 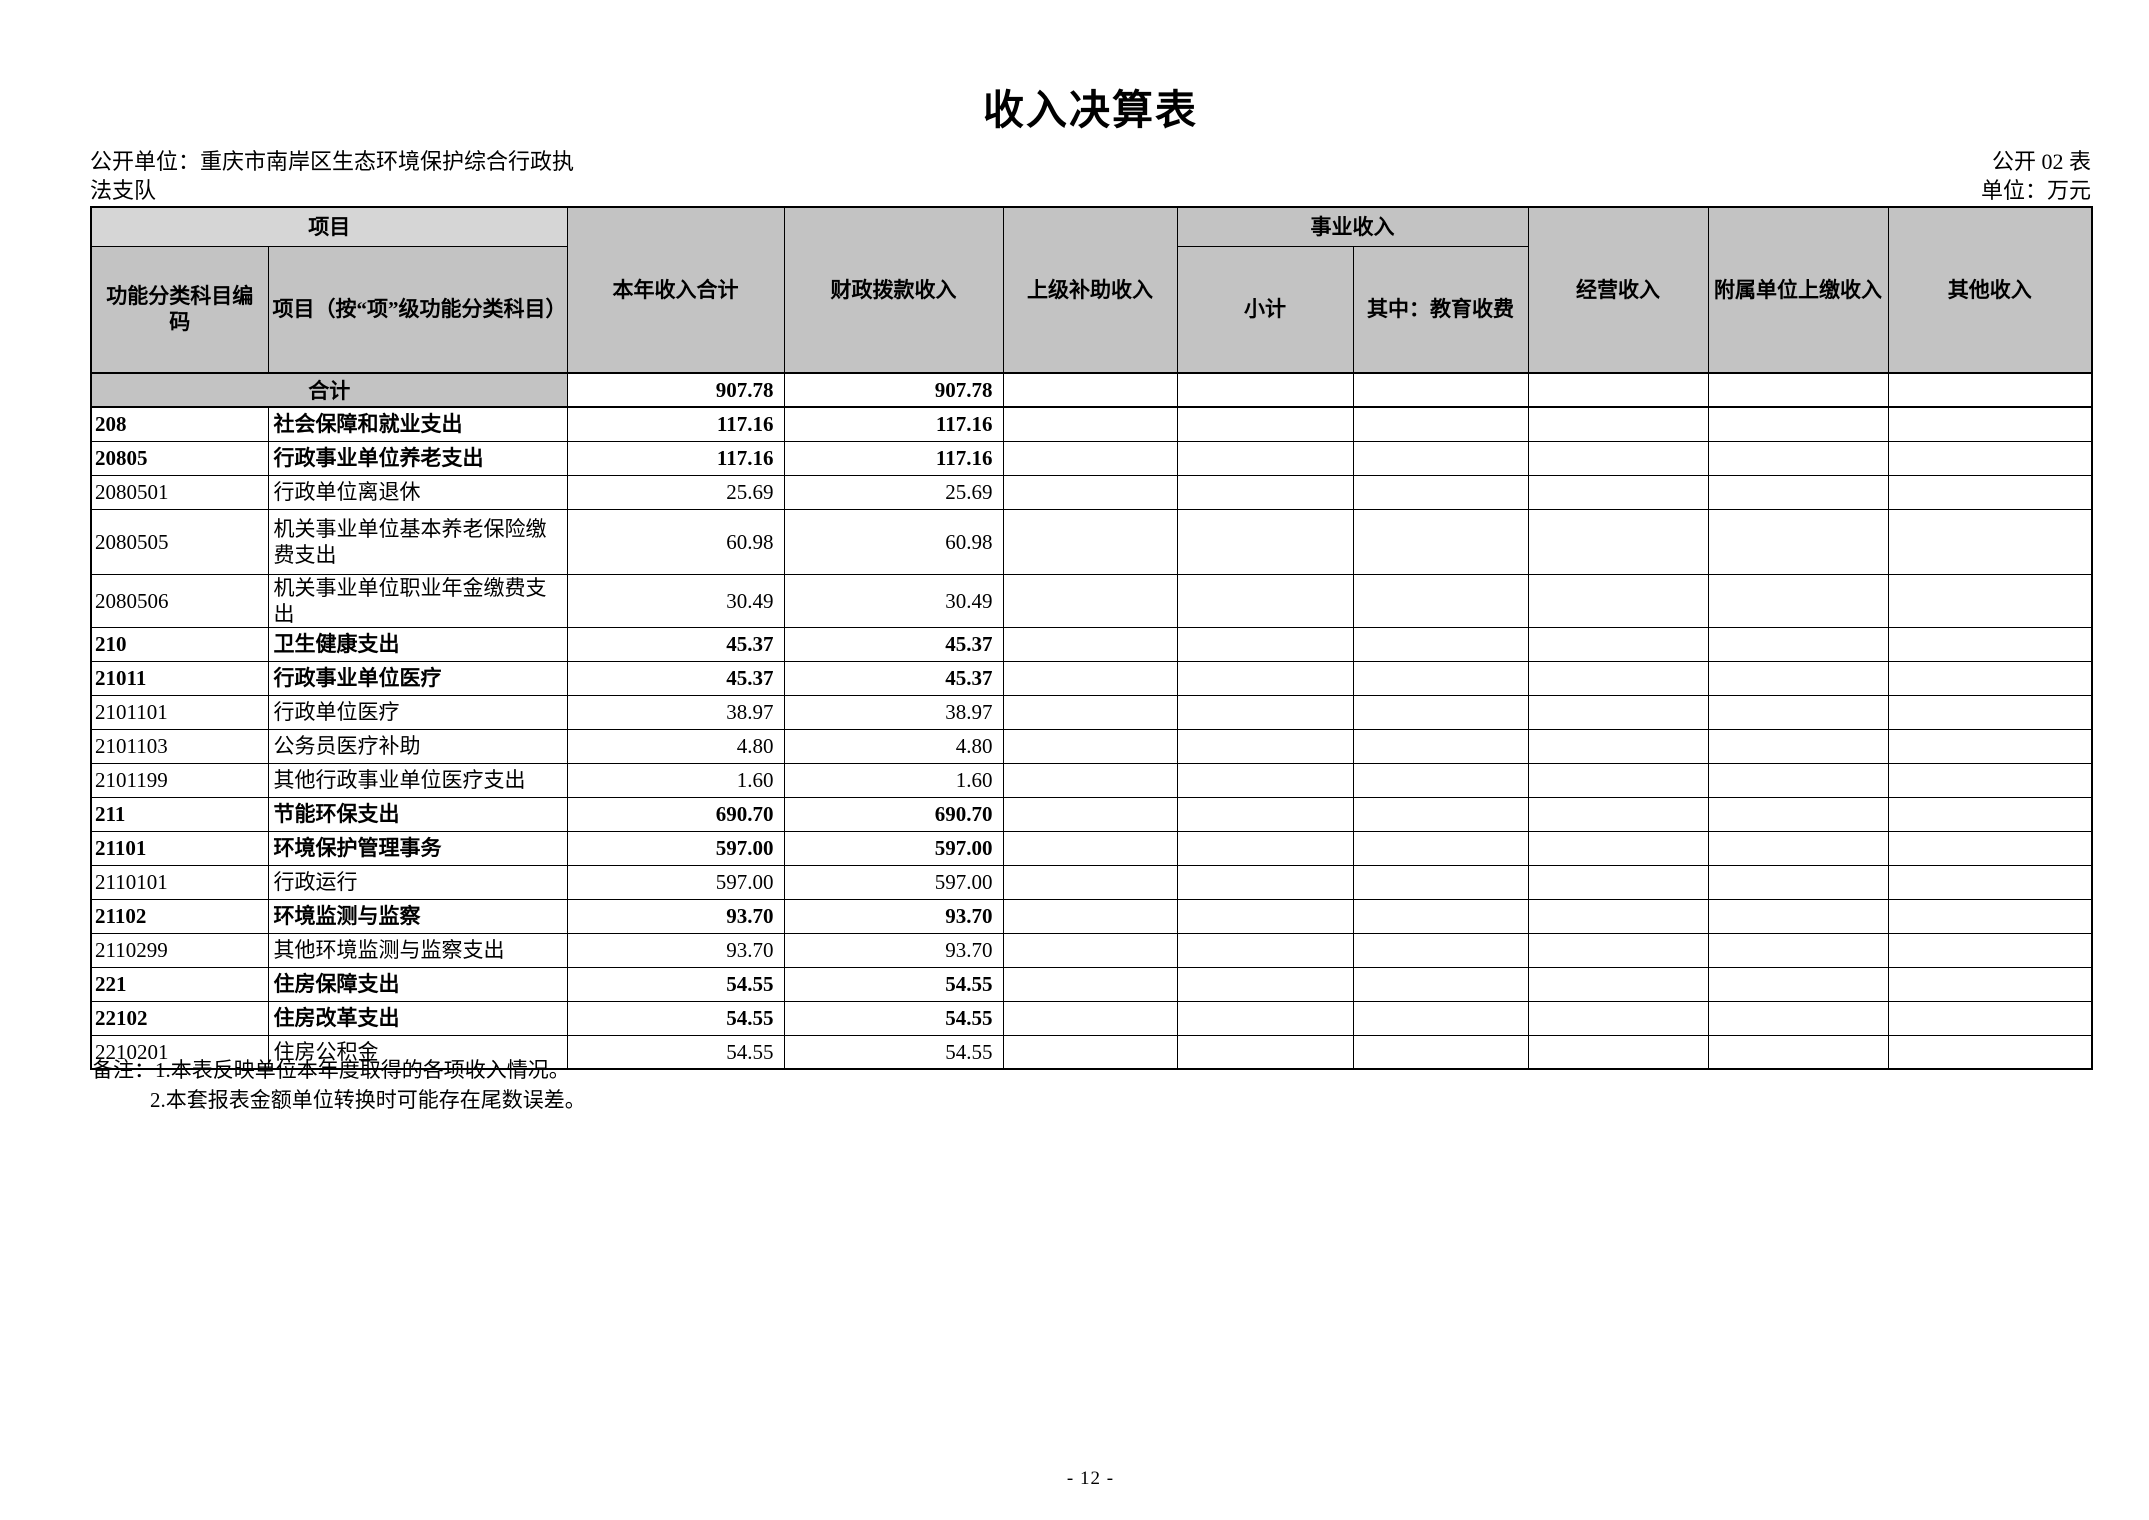 What do you see at coordinates (893, 1052) in the screenshot?
I see `cell-fiscal-income: 54.55` at bounding box center [893, 1052].